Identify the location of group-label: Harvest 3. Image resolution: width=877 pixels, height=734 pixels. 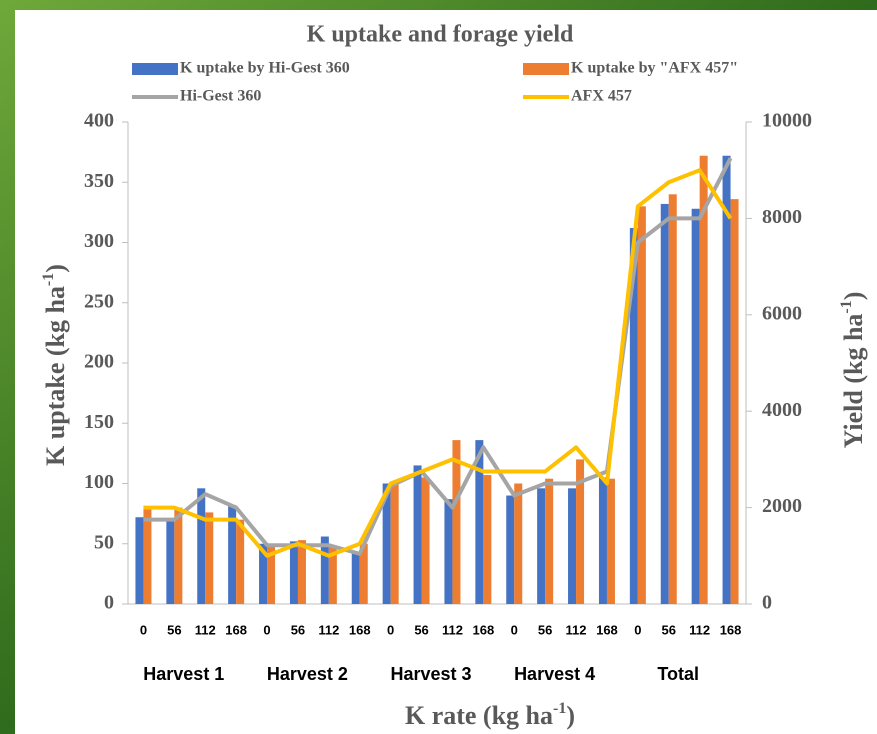
(430, 674).